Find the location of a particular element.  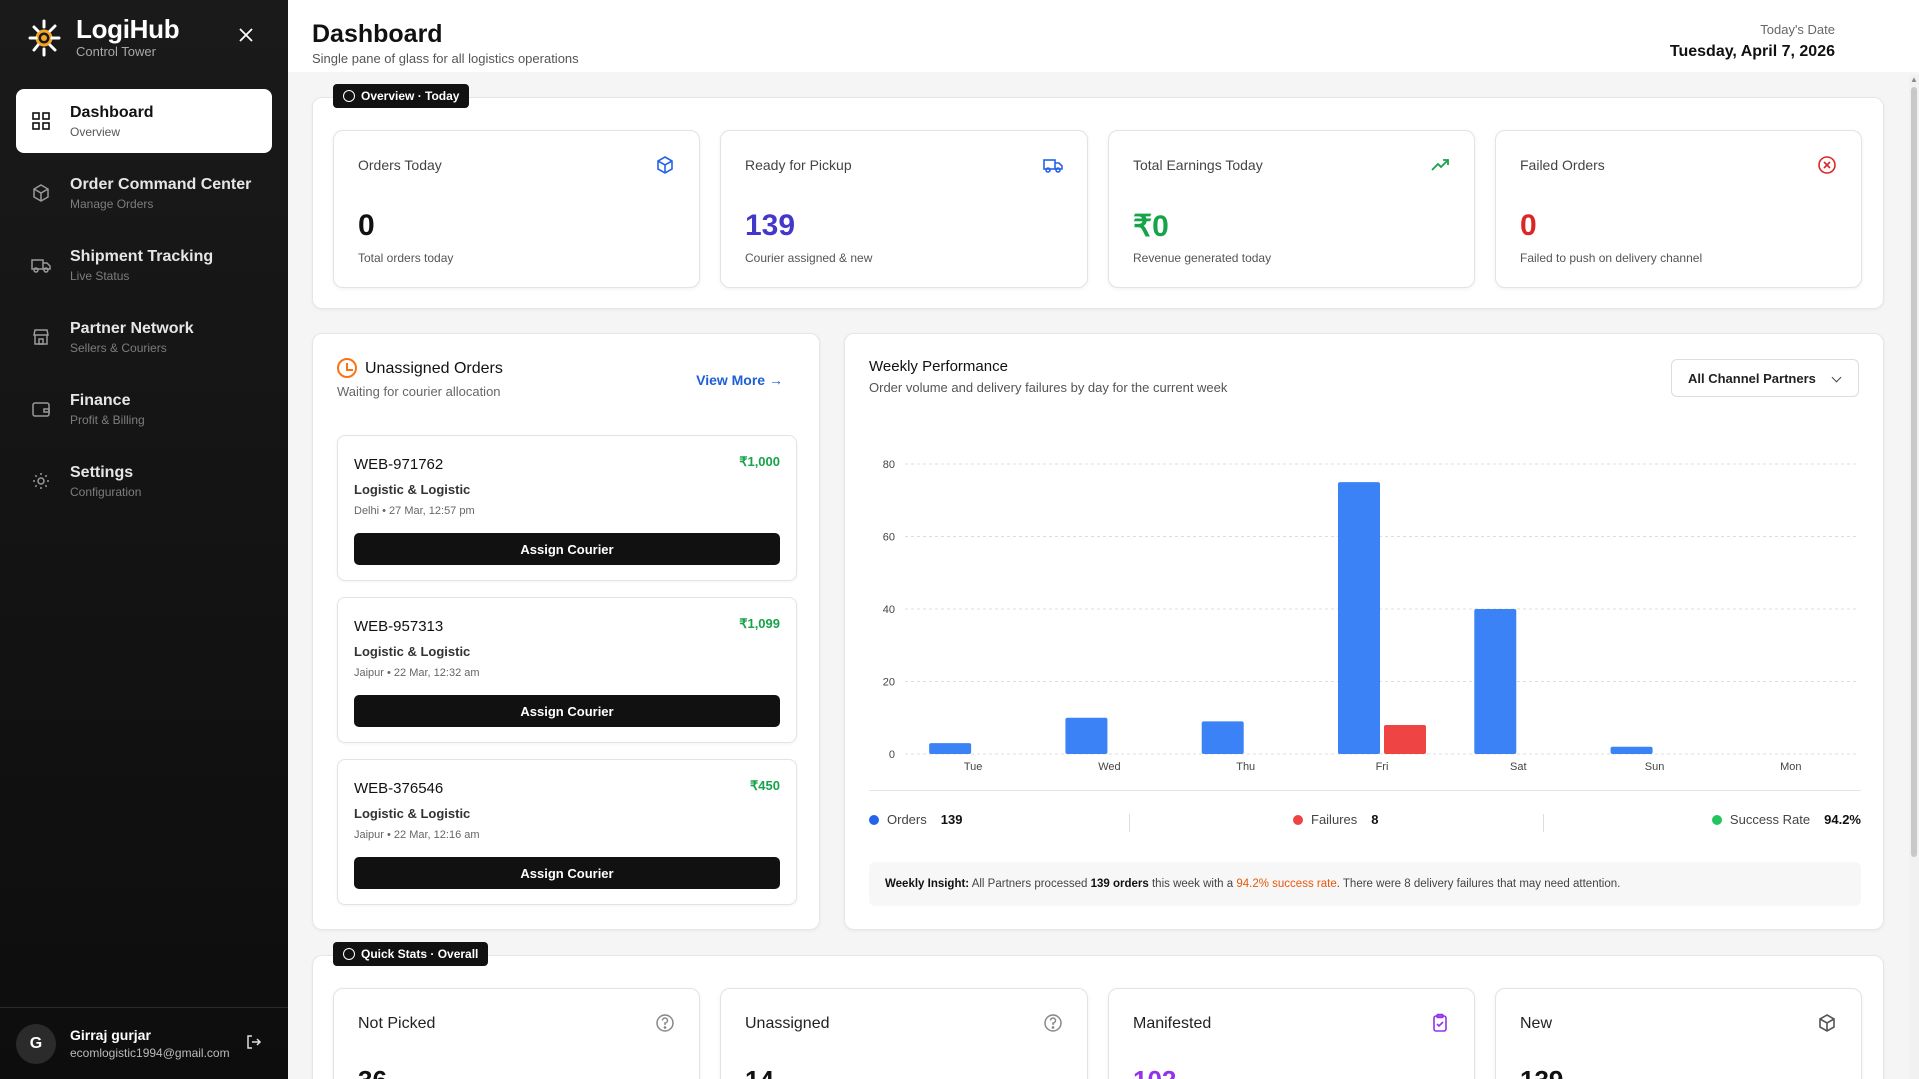

logout-icon is located at coordinates (254, 1042).